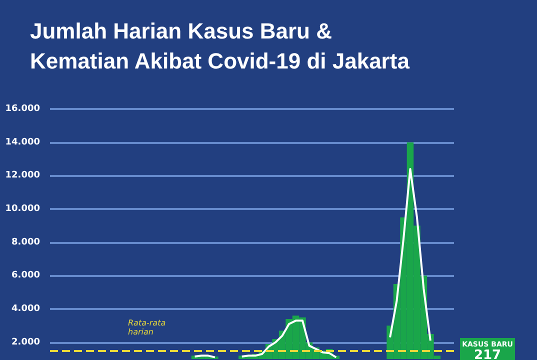  What do you see at coordinates (26, 242) in the screenshot?
I see `y-tick-label: 8.000` at bounding box center [26, 242].